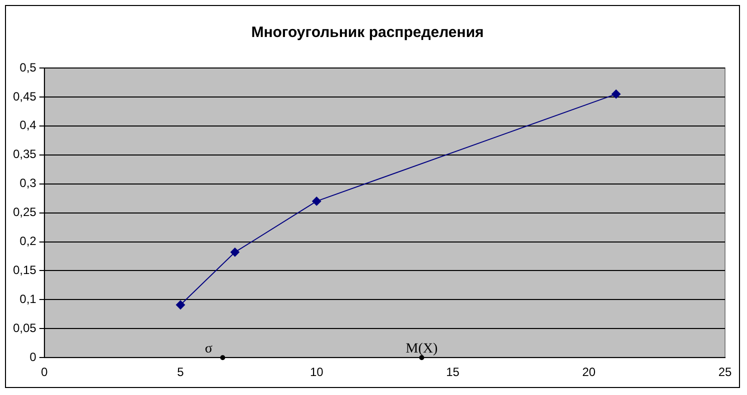  Describe the element at coordinates (317, 372) in the screenshot. I see `x-tick-label: 10` at that location.